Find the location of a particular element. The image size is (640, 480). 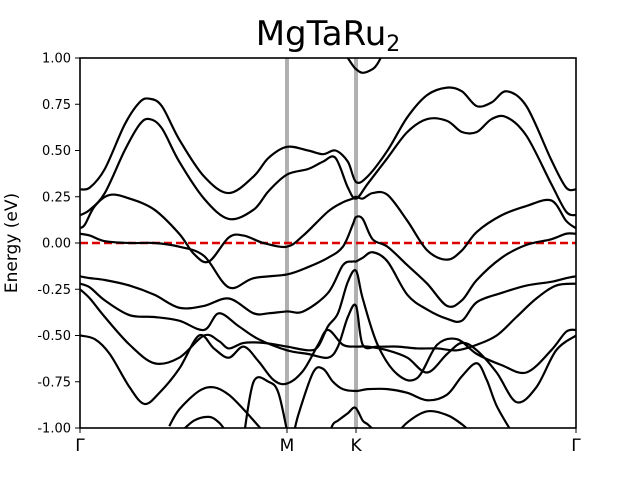

y-tick-label: 0.00 is located at coordinates (56, 244).